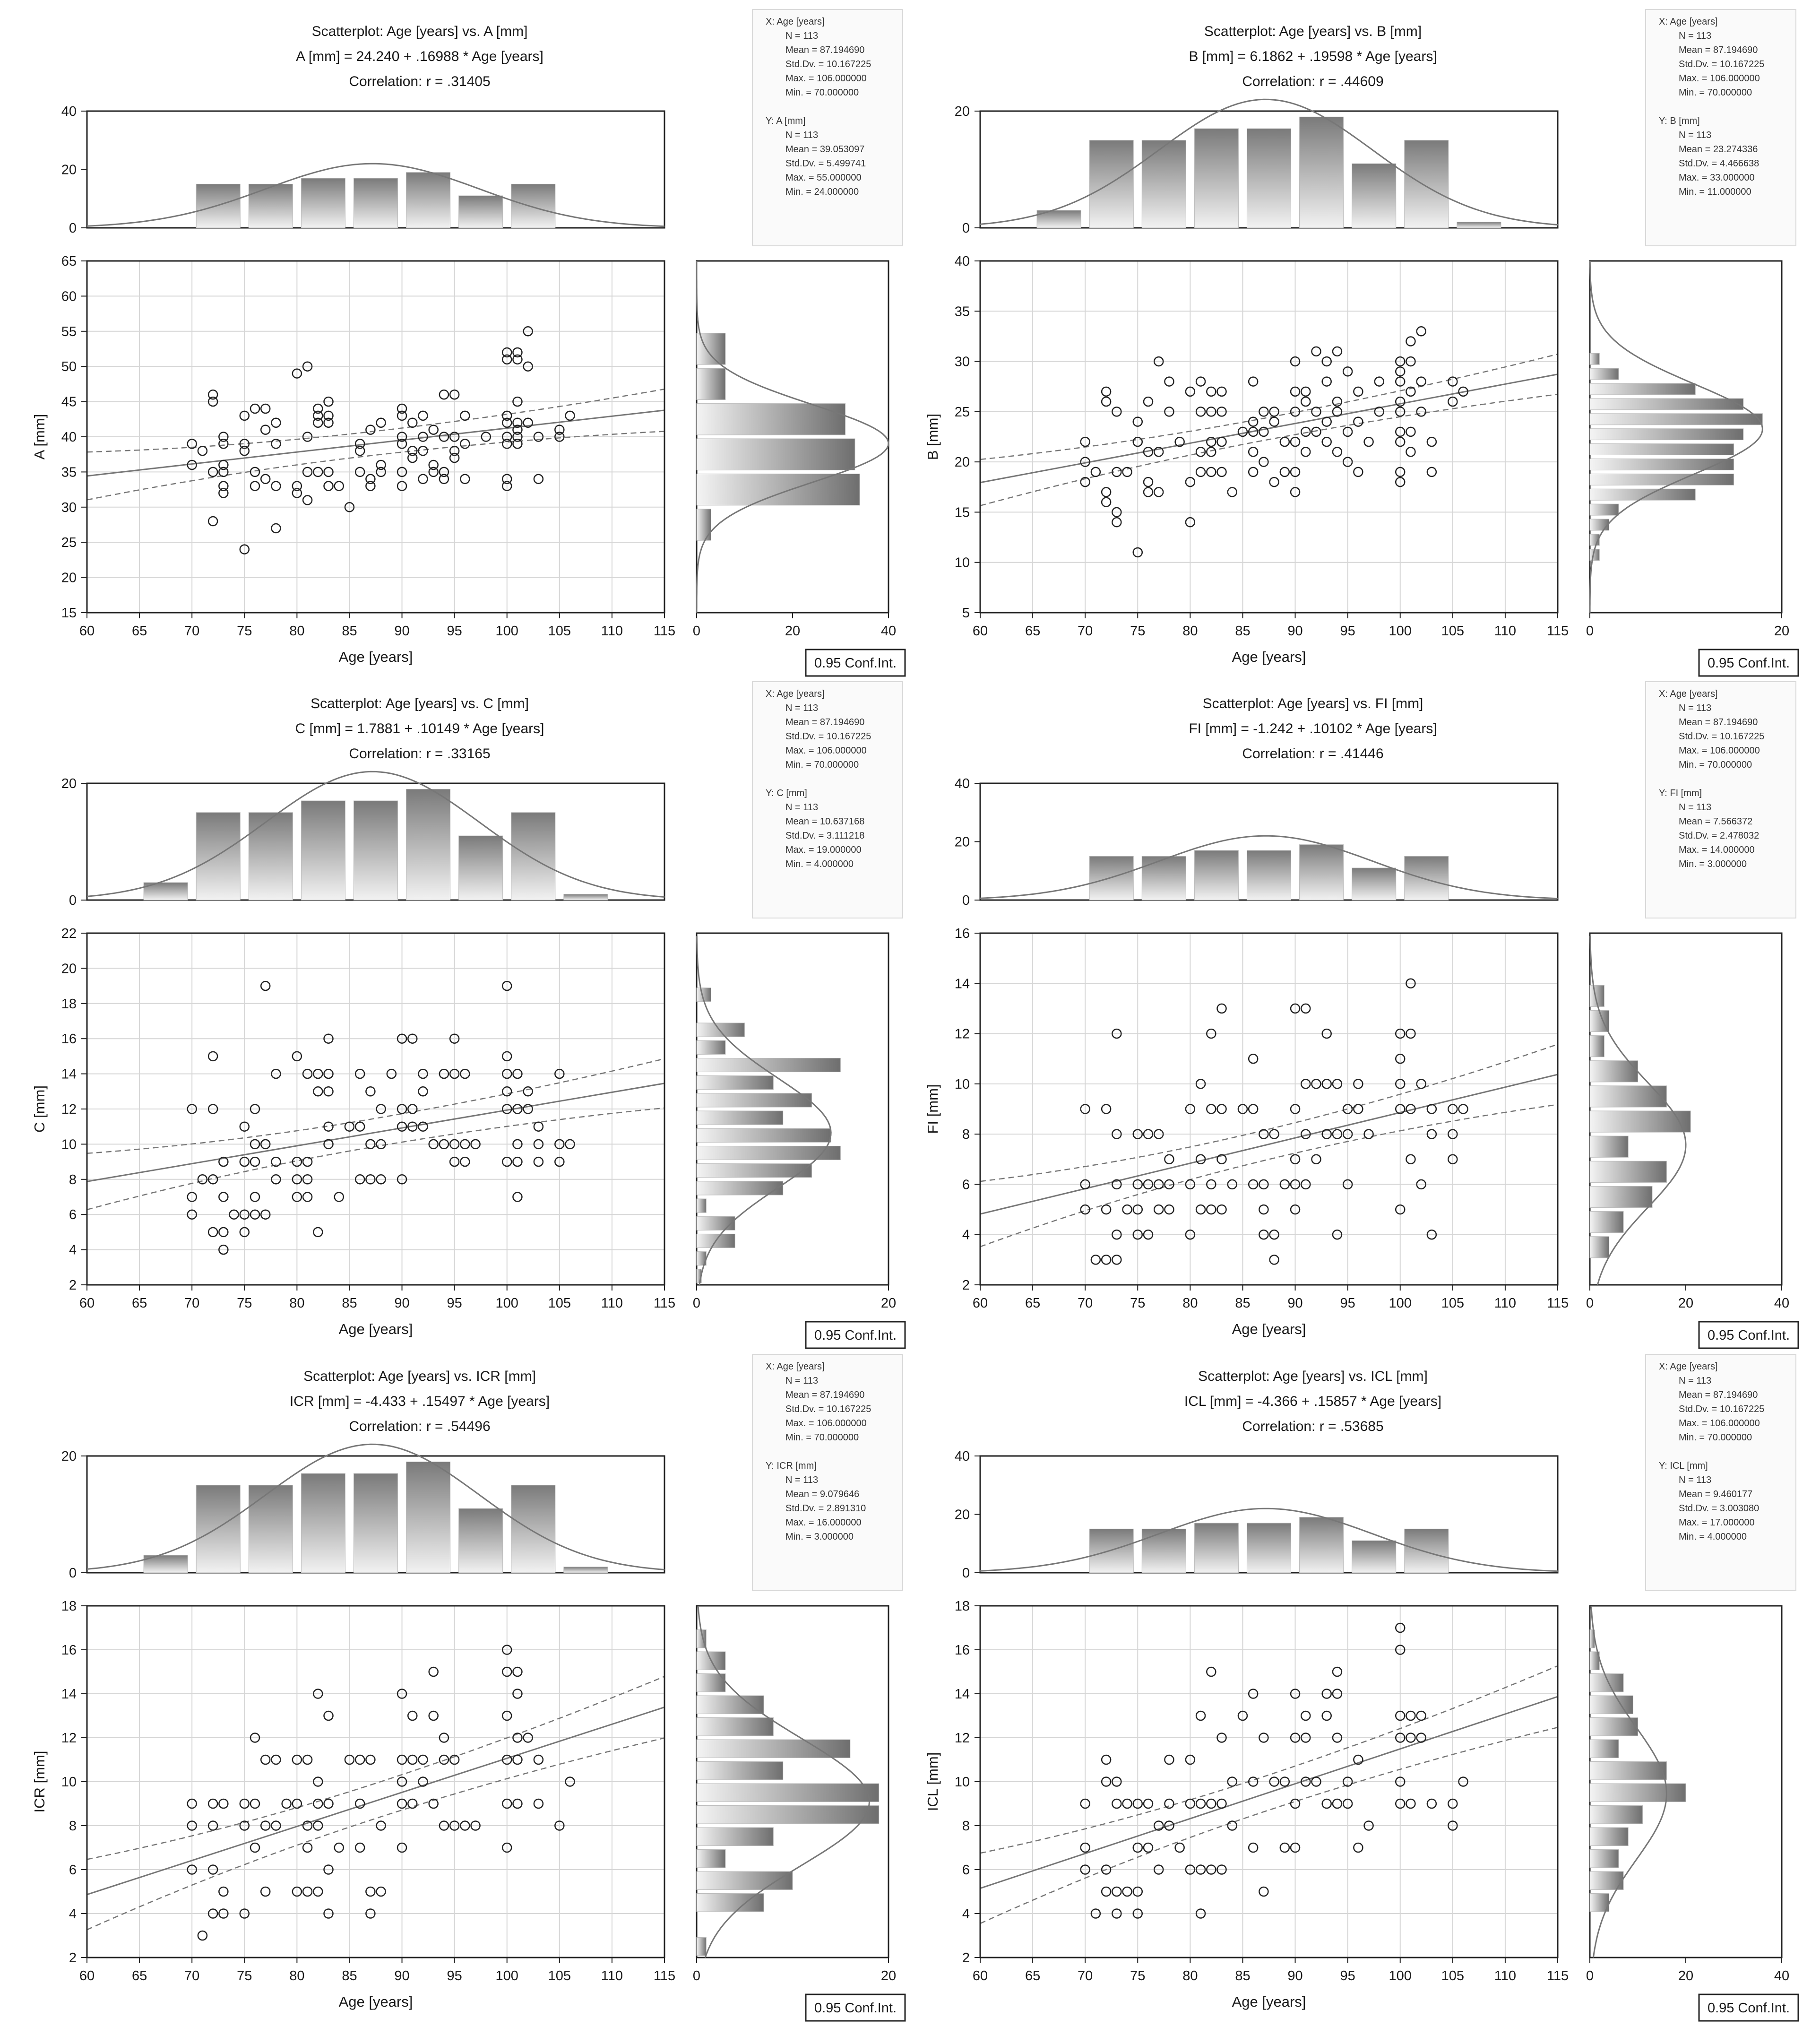 Image resolution: width=1820 pixels, height=2036 pixels. What do you see at coordinates (825, 821) in the screenshot?
I see `stats-line: Mean = 10.637168` at bounding box center [825, 821].